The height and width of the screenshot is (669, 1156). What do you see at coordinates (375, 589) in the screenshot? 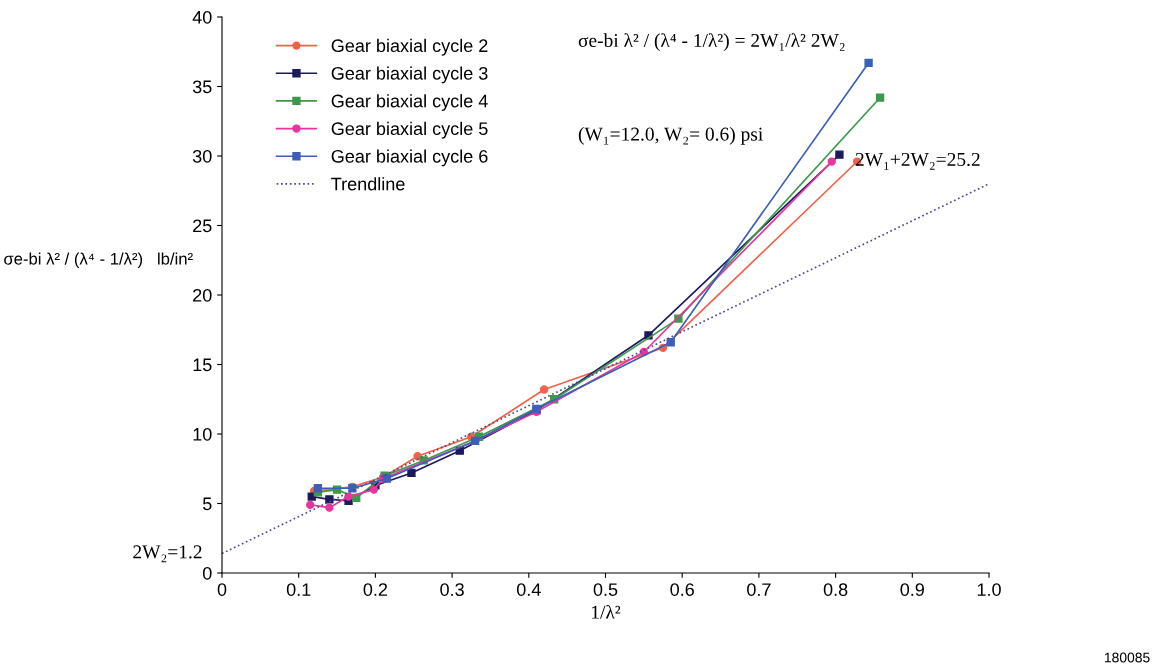
I see `x-tick-label: 0.2` at bounding box center [375, 589].